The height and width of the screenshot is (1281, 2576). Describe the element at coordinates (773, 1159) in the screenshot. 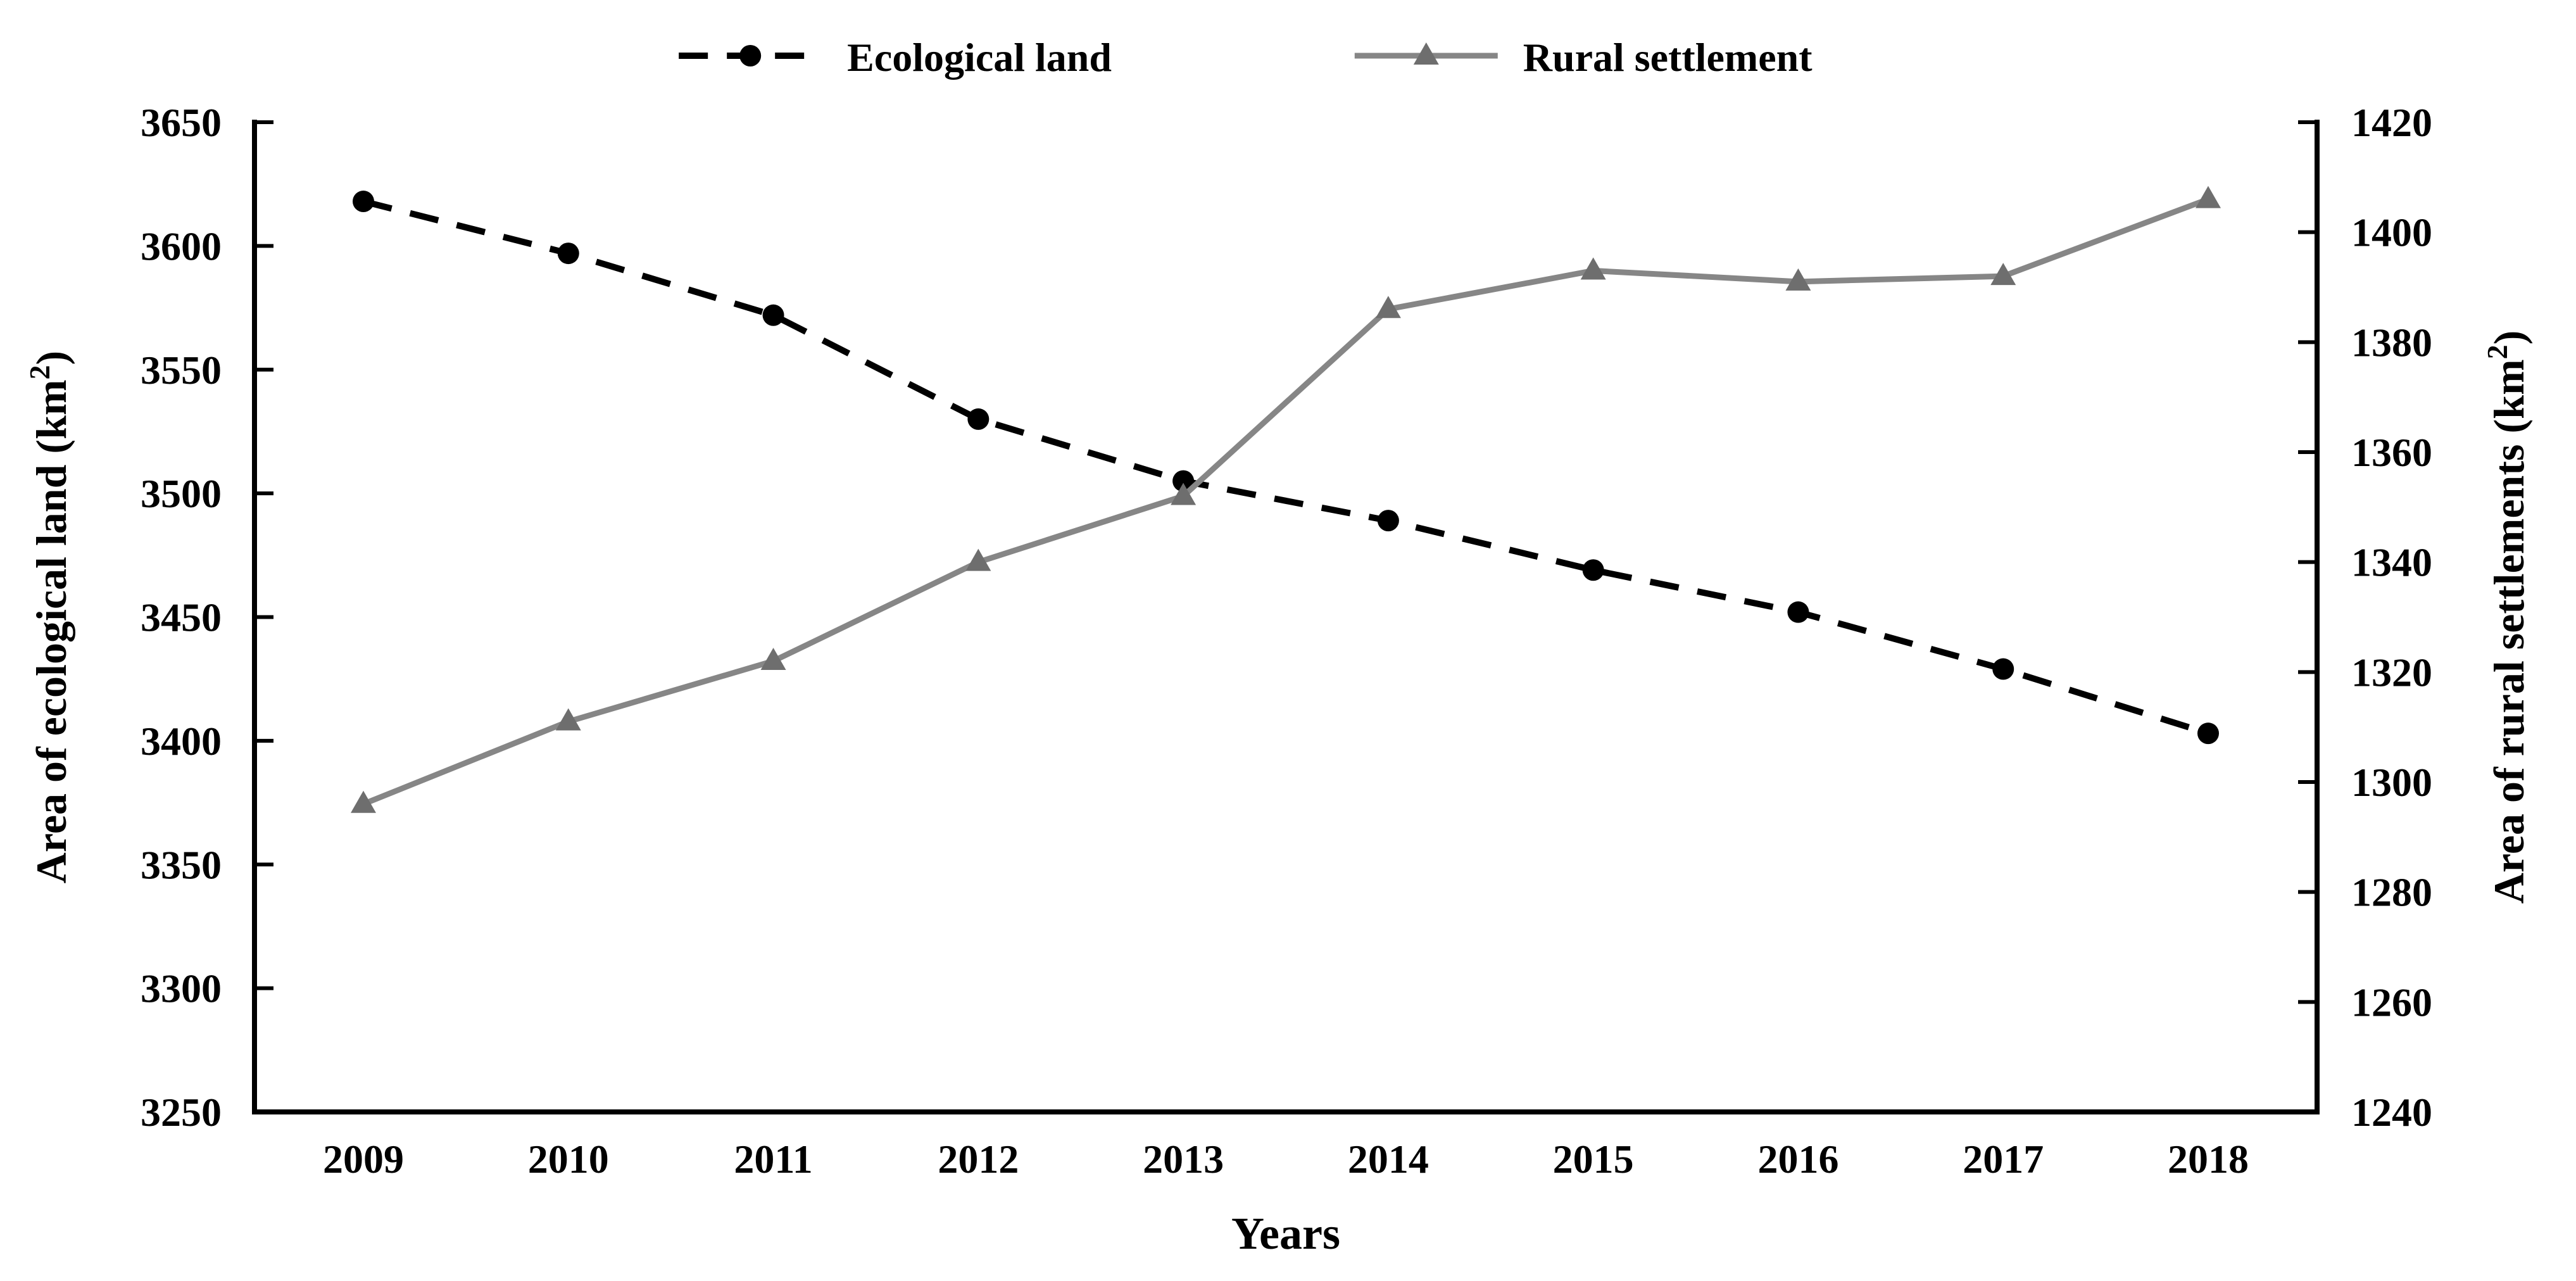

I see `year-label: 2011` at that location.